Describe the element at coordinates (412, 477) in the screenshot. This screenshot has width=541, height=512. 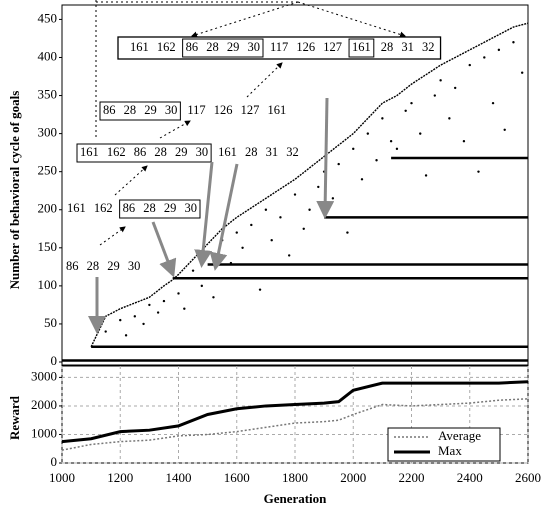
I see `x-tick-label: 2200` at that location.